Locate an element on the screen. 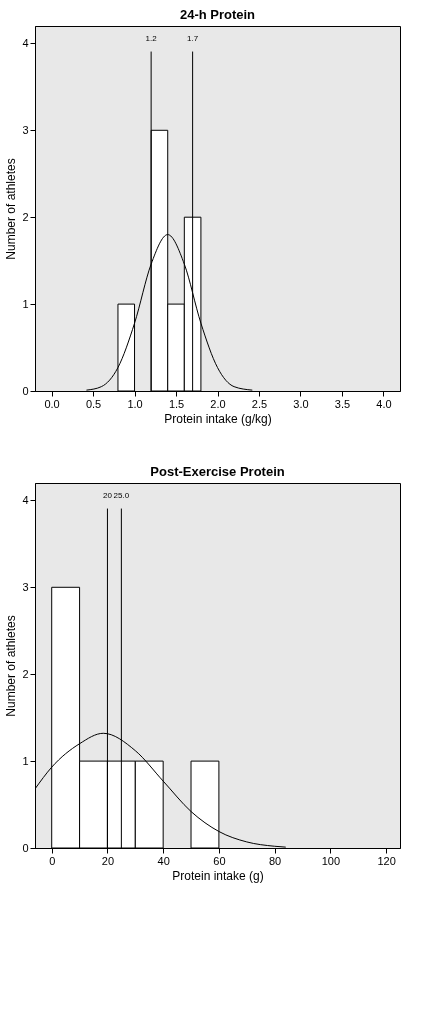  x-tick-label: 3.5 is located at coordinates (342, 403).